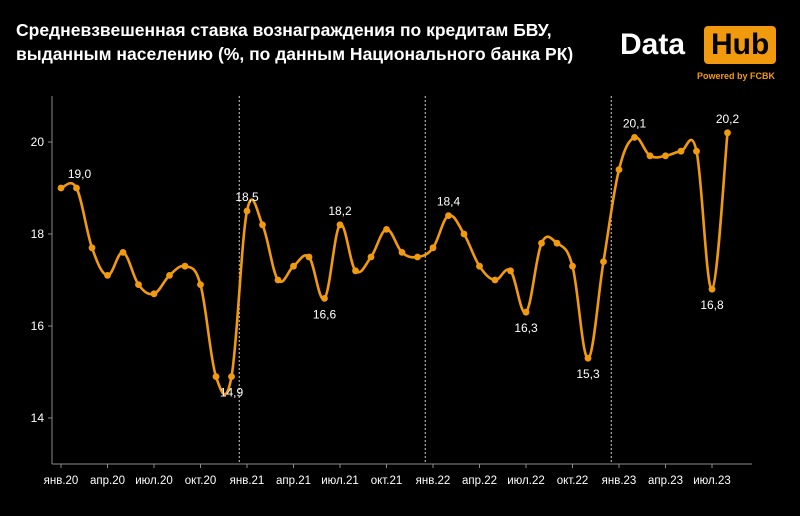 The width and height of the screenshot is (800, 516). Describe the element at coordinates (340, 211) in the screenshot. I see `data-label: 18,2` at that location.